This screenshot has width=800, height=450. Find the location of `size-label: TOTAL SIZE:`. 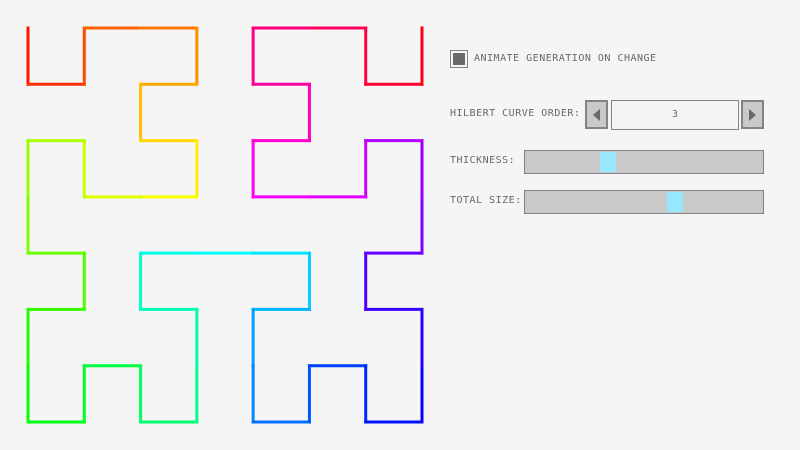

size-label: TOTAL SIZE: is located at coordinates (486, 200).